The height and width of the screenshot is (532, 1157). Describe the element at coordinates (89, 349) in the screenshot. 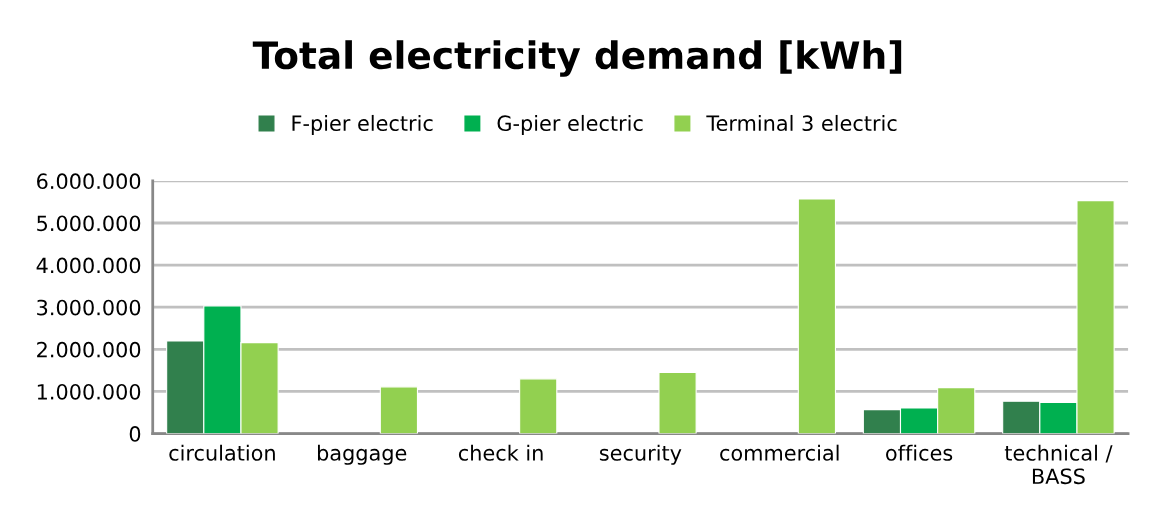

I see `y-tick-label: 2.000.000` at that location.